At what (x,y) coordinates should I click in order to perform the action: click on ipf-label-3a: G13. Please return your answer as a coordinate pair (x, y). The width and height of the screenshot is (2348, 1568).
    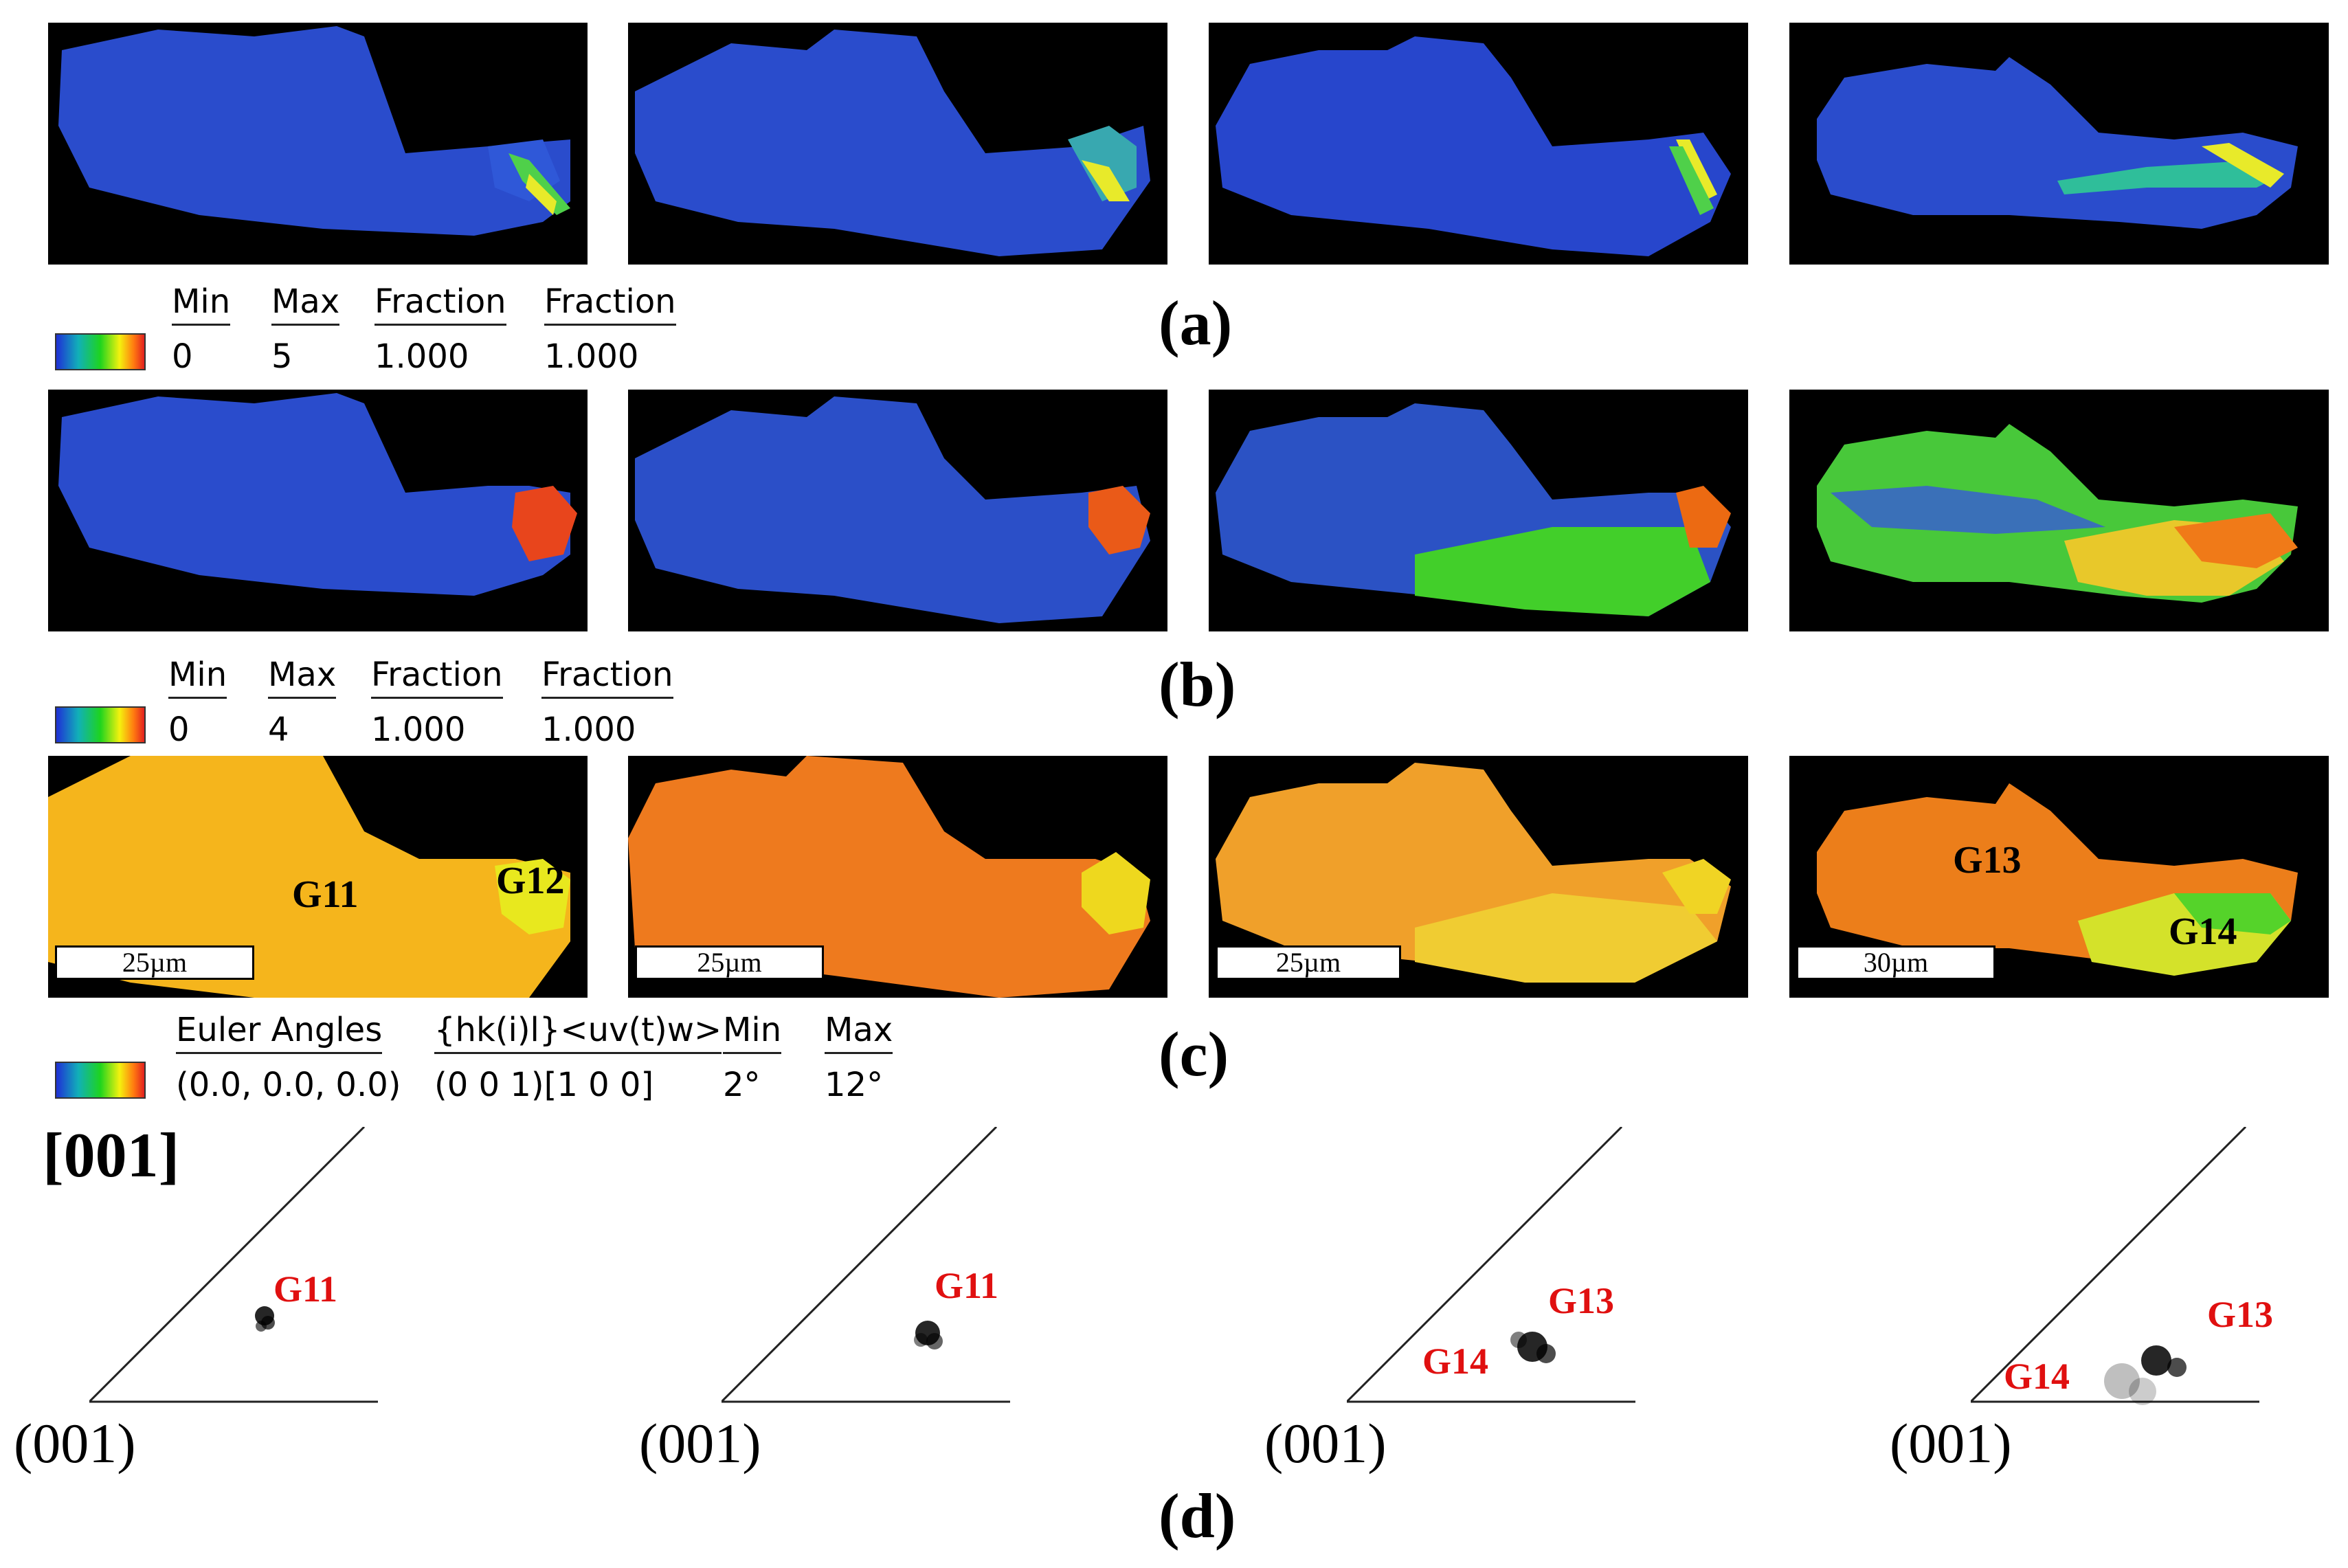
    Looking at the image, I should click on (1582, 1300).